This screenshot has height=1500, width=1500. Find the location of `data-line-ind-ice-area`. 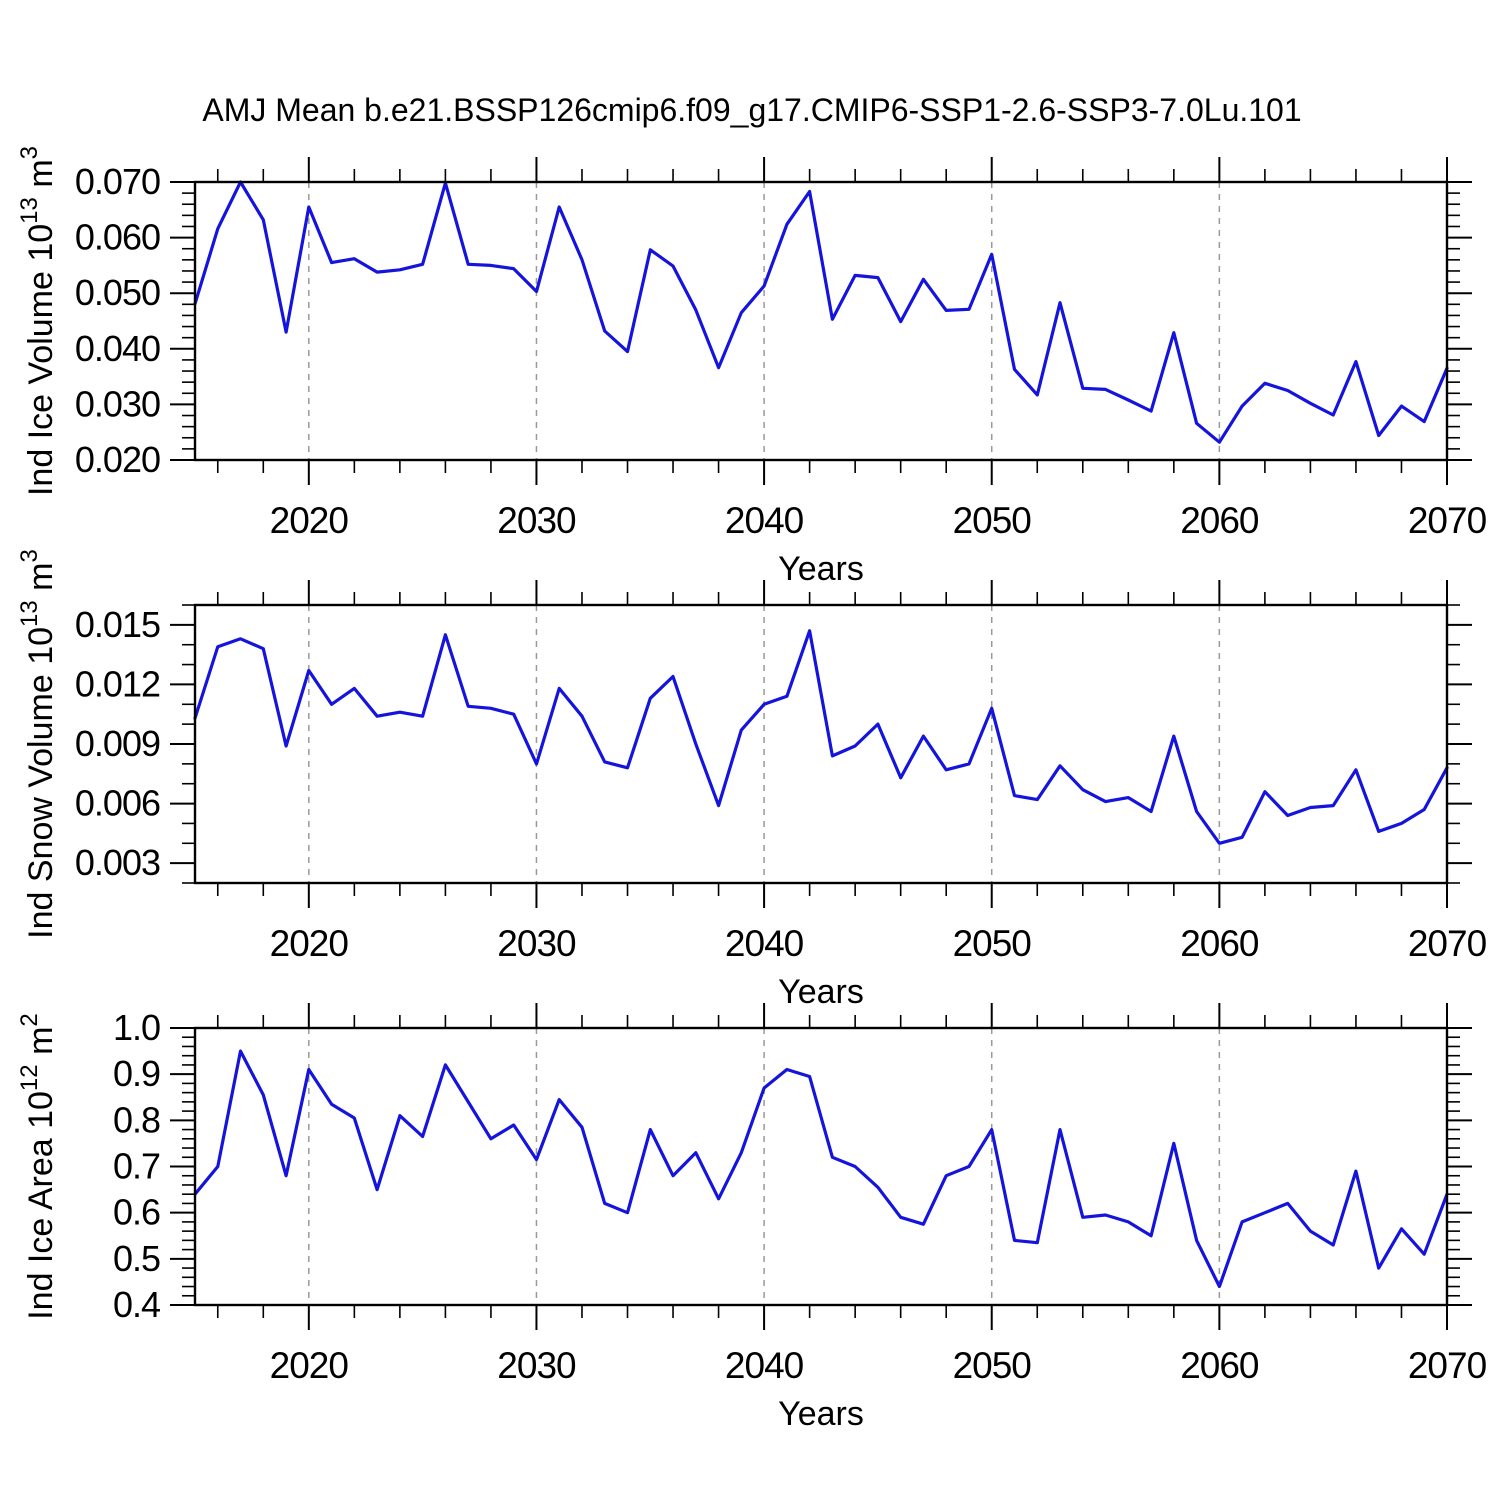

data-line-ind-ice-area is located at coordinates (821, 1169).